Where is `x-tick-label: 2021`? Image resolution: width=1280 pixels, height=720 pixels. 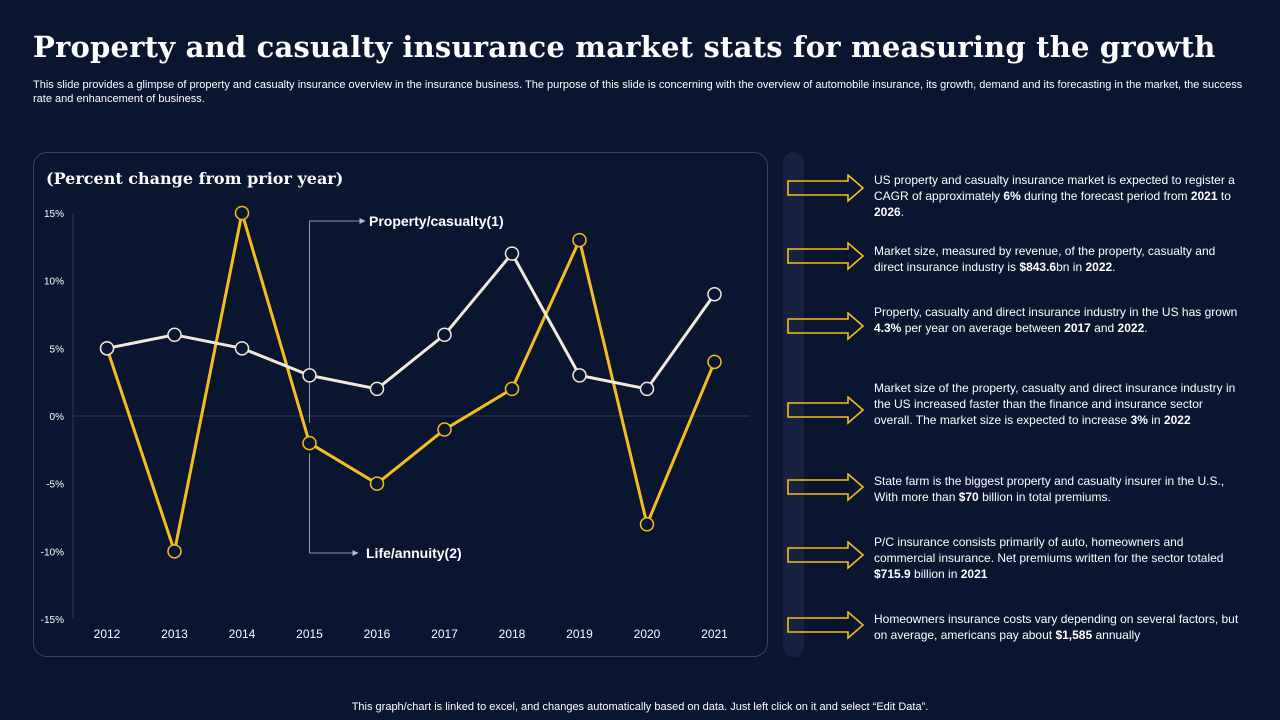 x-tick-label: 2021 is located at coordinates (714, 634).